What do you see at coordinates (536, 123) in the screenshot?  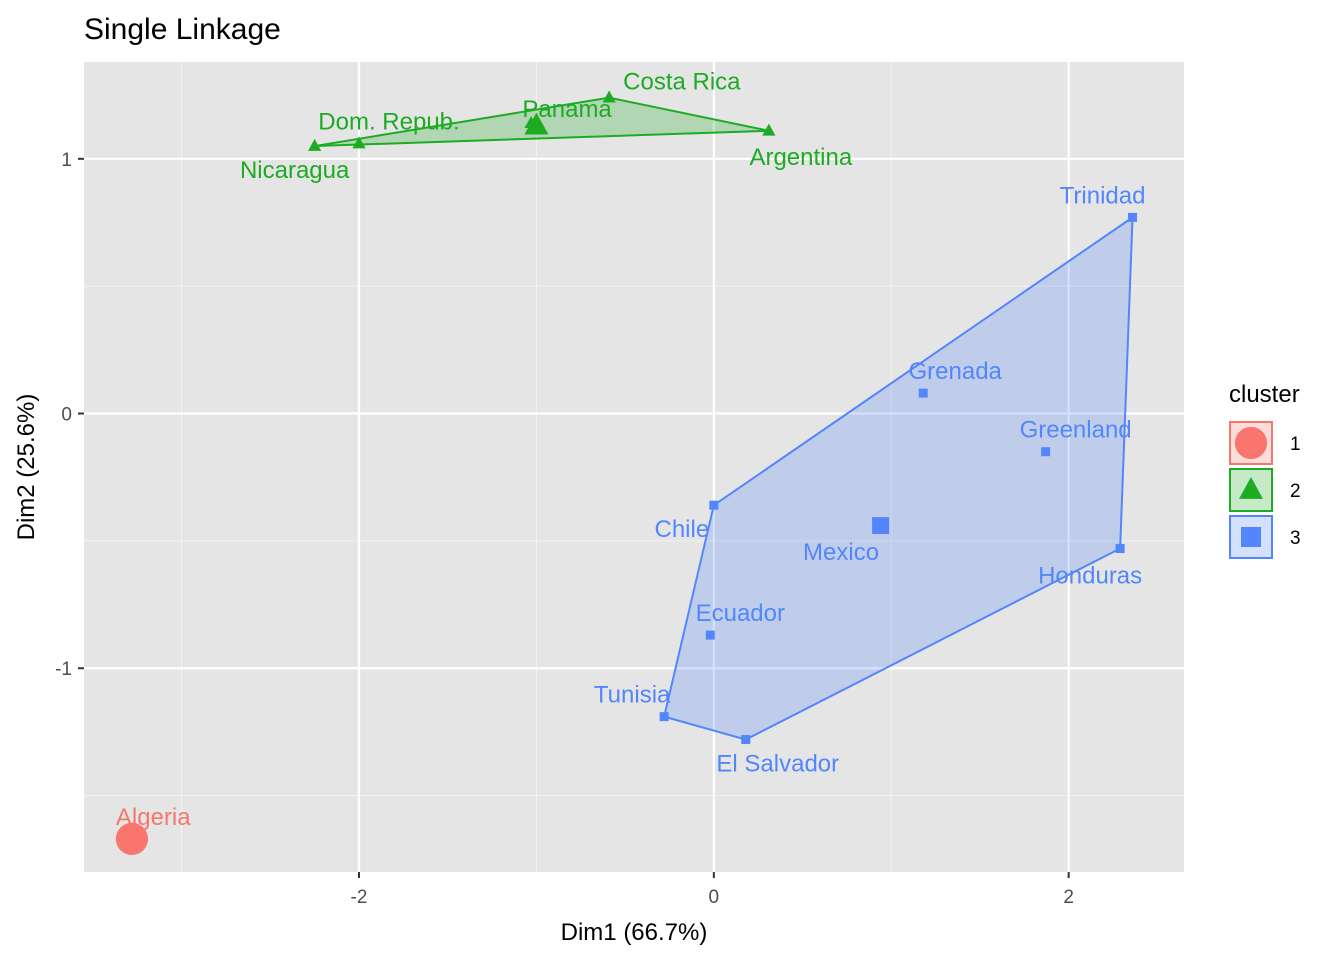 I see `cluster-2-centroid` at bounding box center [536, 123].